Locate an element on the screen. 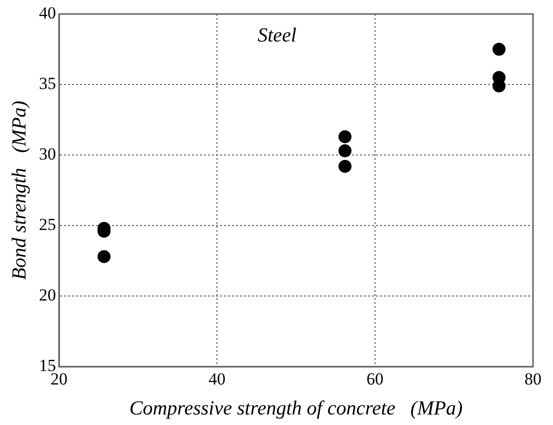 This screenshot has width=553, height=425. x-tick-label: 60 is located at coordinates (375, 378).